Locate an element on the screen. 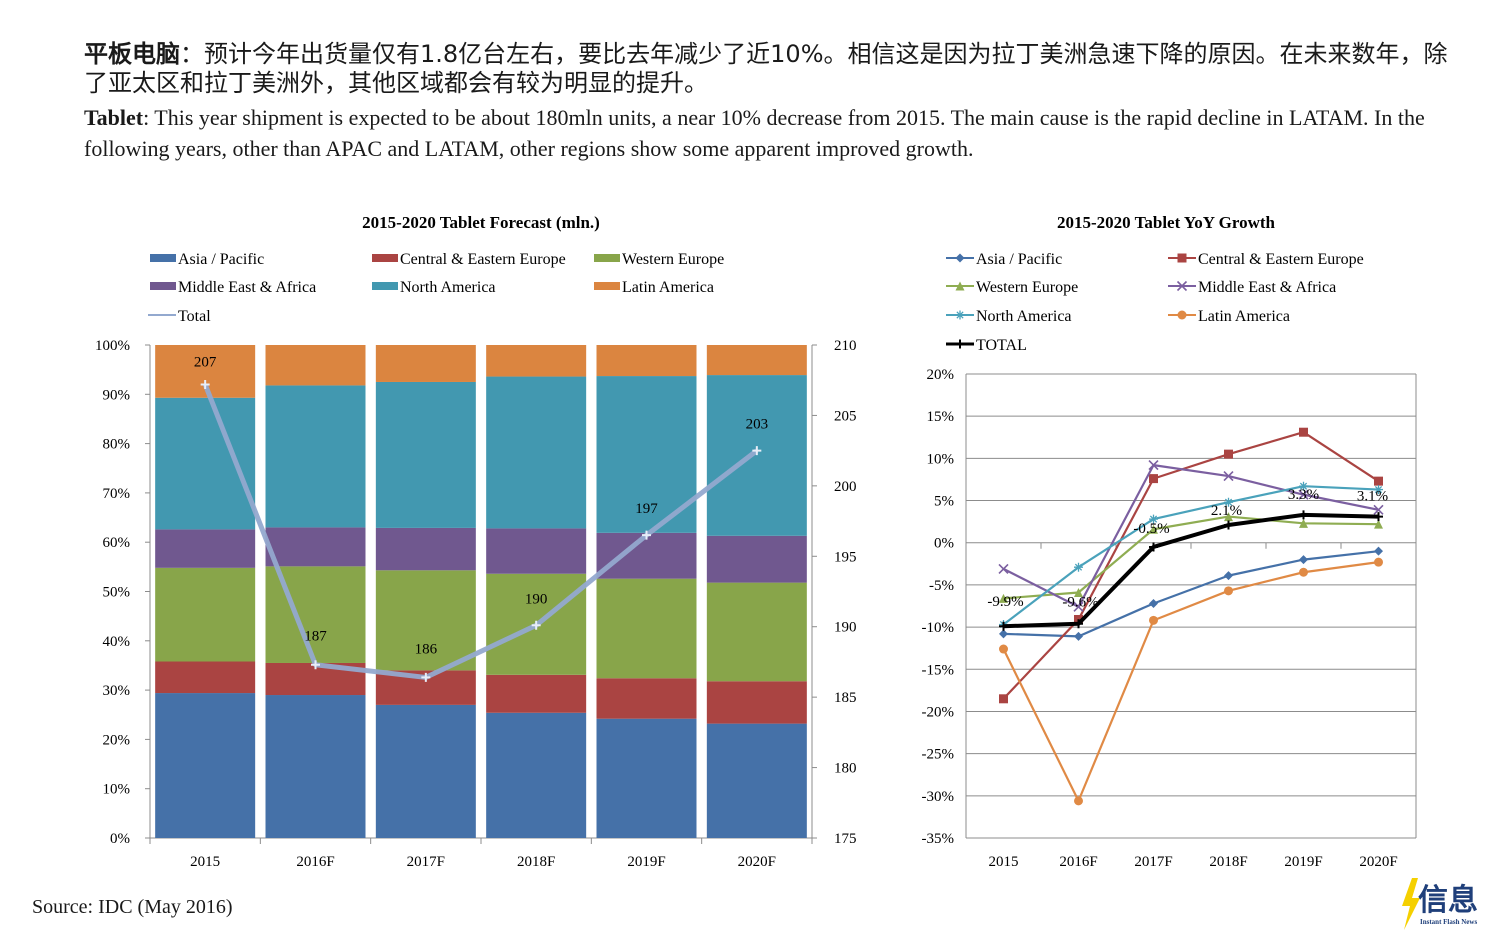 This screenshot has height=945, width=1512. legend-label: TOTAL is located at coordinates (1001, 345).